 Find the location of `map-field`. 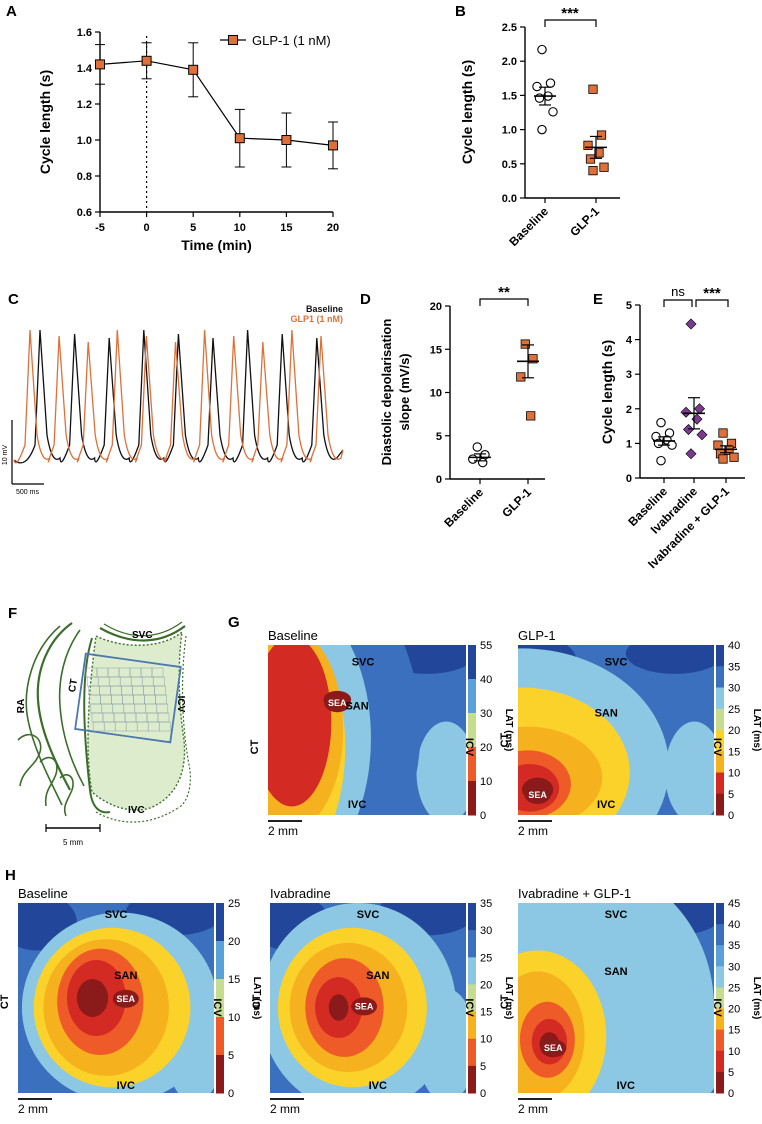

map-field is located at coordinates (616, 998).